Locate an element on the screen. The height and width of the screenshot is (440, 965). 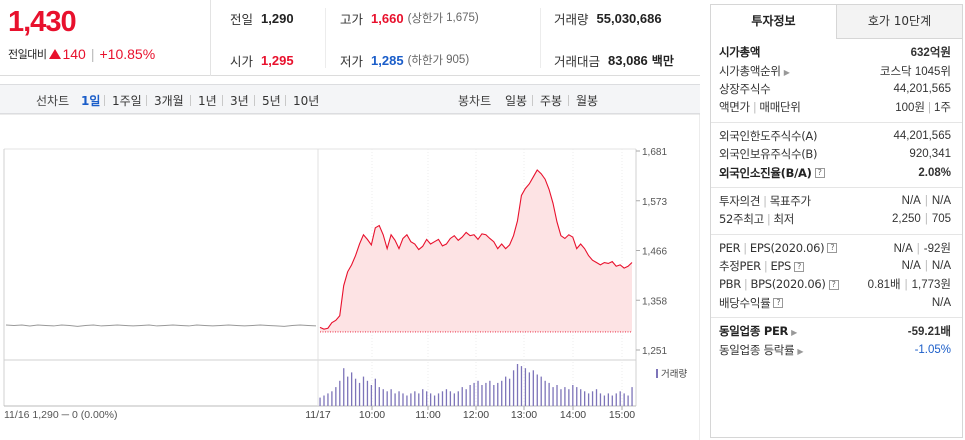
label-text: EPS(2020.06) is located at coordinates (787, 247).